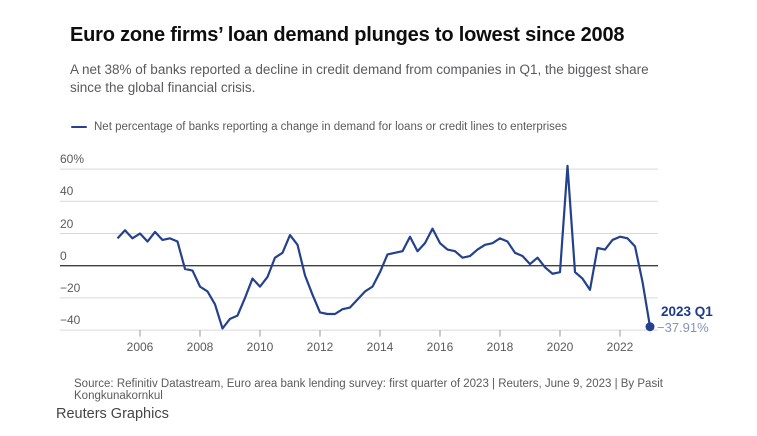 The image size is (757, 436). Describe the element at coordinates (79, 127) in the screenshot. I see `legend-line-swatch` at that location.